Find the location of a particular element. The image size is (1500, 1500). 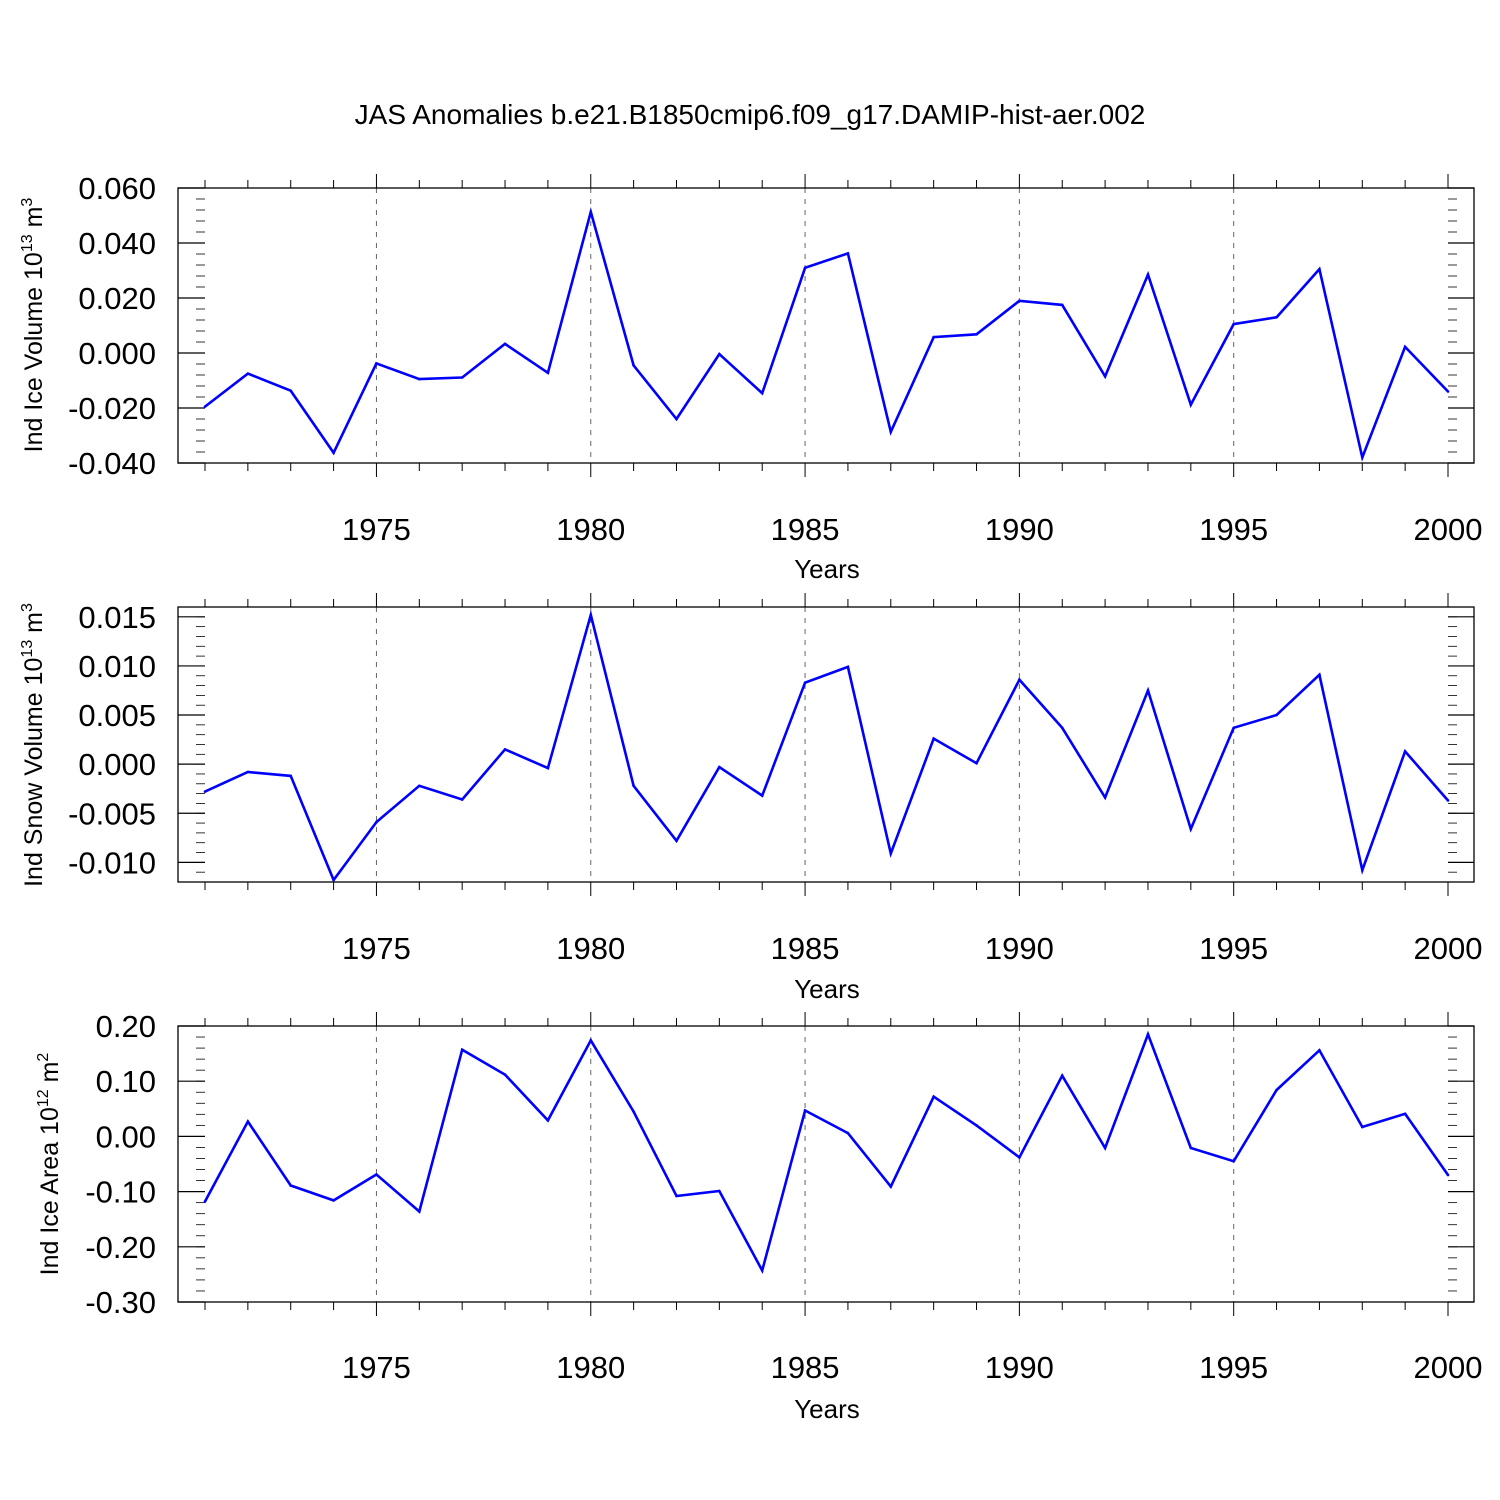

y-tick-label: -0.020 is located at coordinates (112, 408).